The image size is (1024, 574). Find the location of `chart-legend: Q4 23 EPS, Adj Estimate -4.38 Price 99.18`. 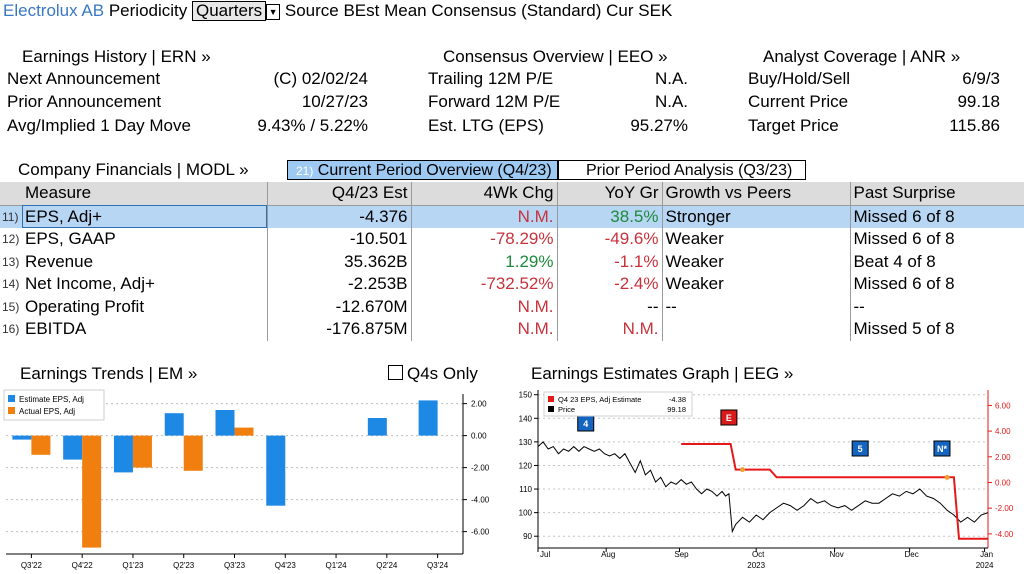

chart-legend: Q4 23 EPS, Adj Estimate -4.38 Price 99.18 is located at coordinates (618, 404).